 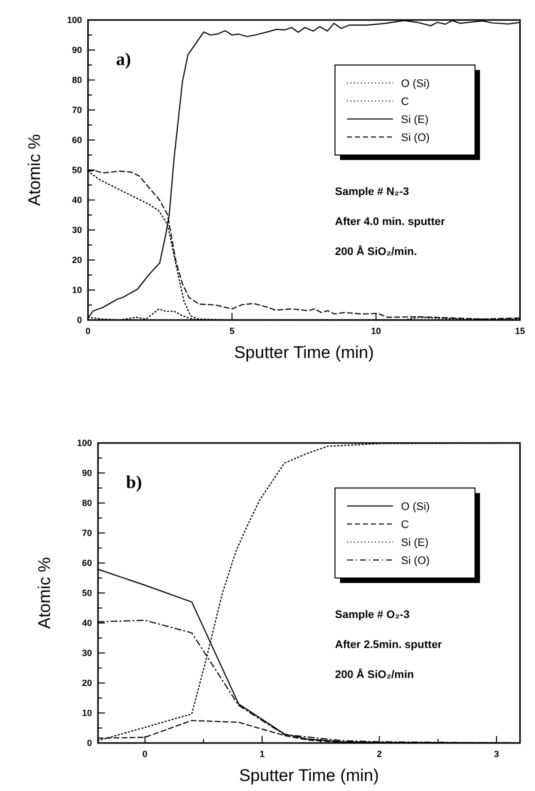 What do you see at coordinates (376, 251) in the screenshot?
I see `annotation: 200 Å SiO₂/min.` at bounding box center [376, 251].